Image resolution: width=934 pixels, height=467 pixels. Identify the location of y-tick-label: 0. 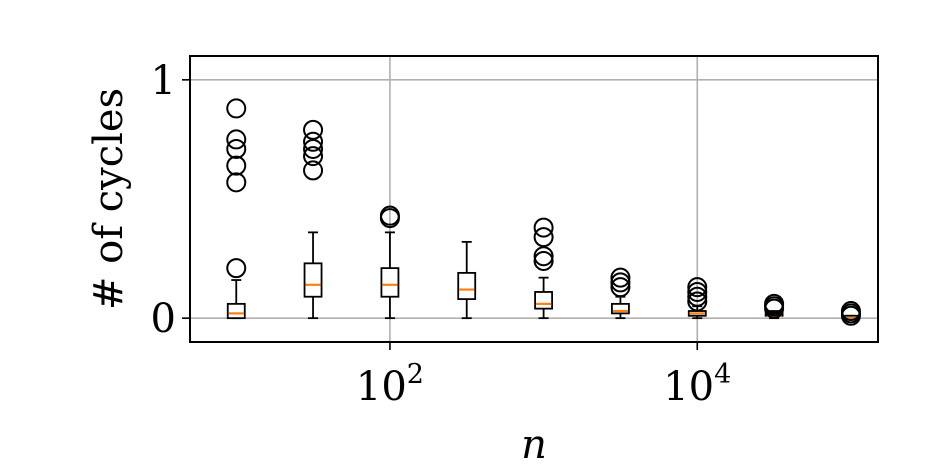
(163, 319).